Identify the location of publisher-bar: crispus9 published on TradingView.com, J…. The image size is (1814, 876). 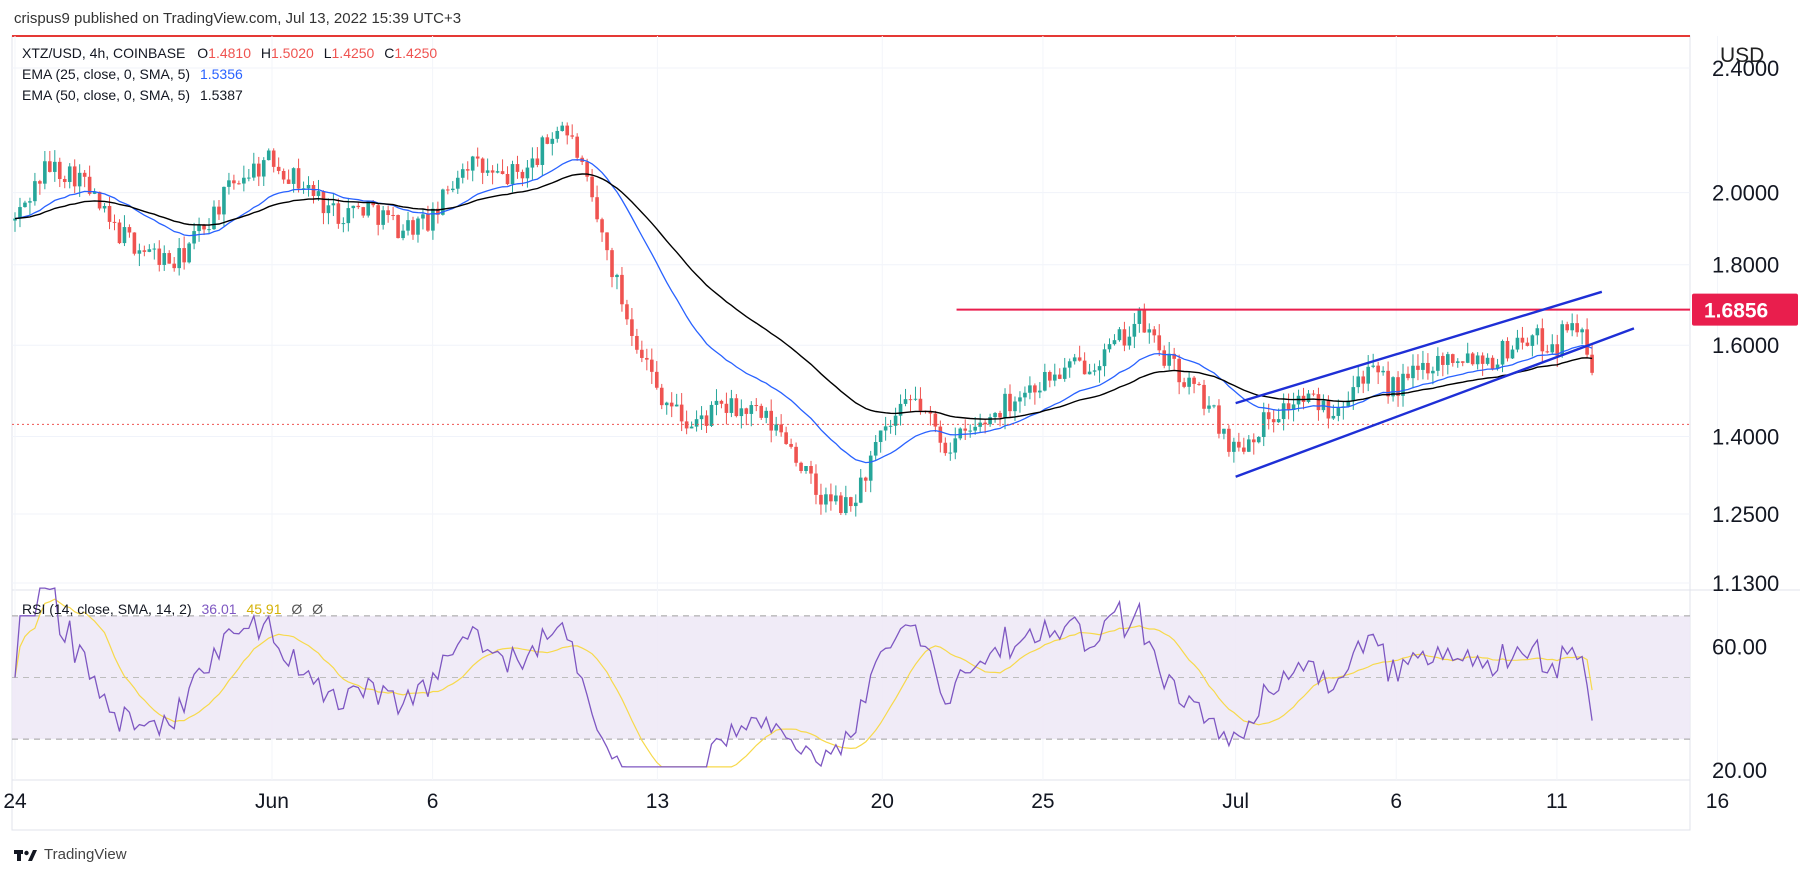
(907, 18).